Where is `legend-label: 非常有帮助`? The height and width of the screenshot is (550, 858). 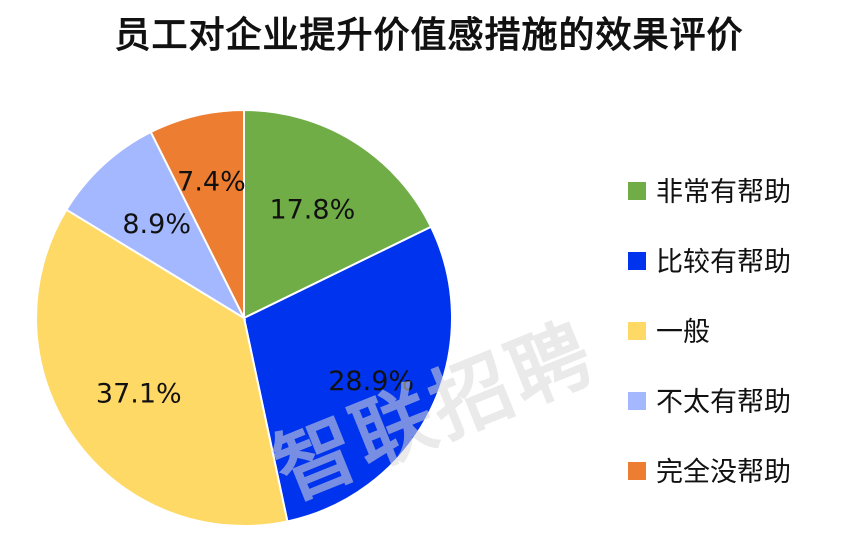 legend-label: 非常有帮助 is located at coordinates (723, 192).